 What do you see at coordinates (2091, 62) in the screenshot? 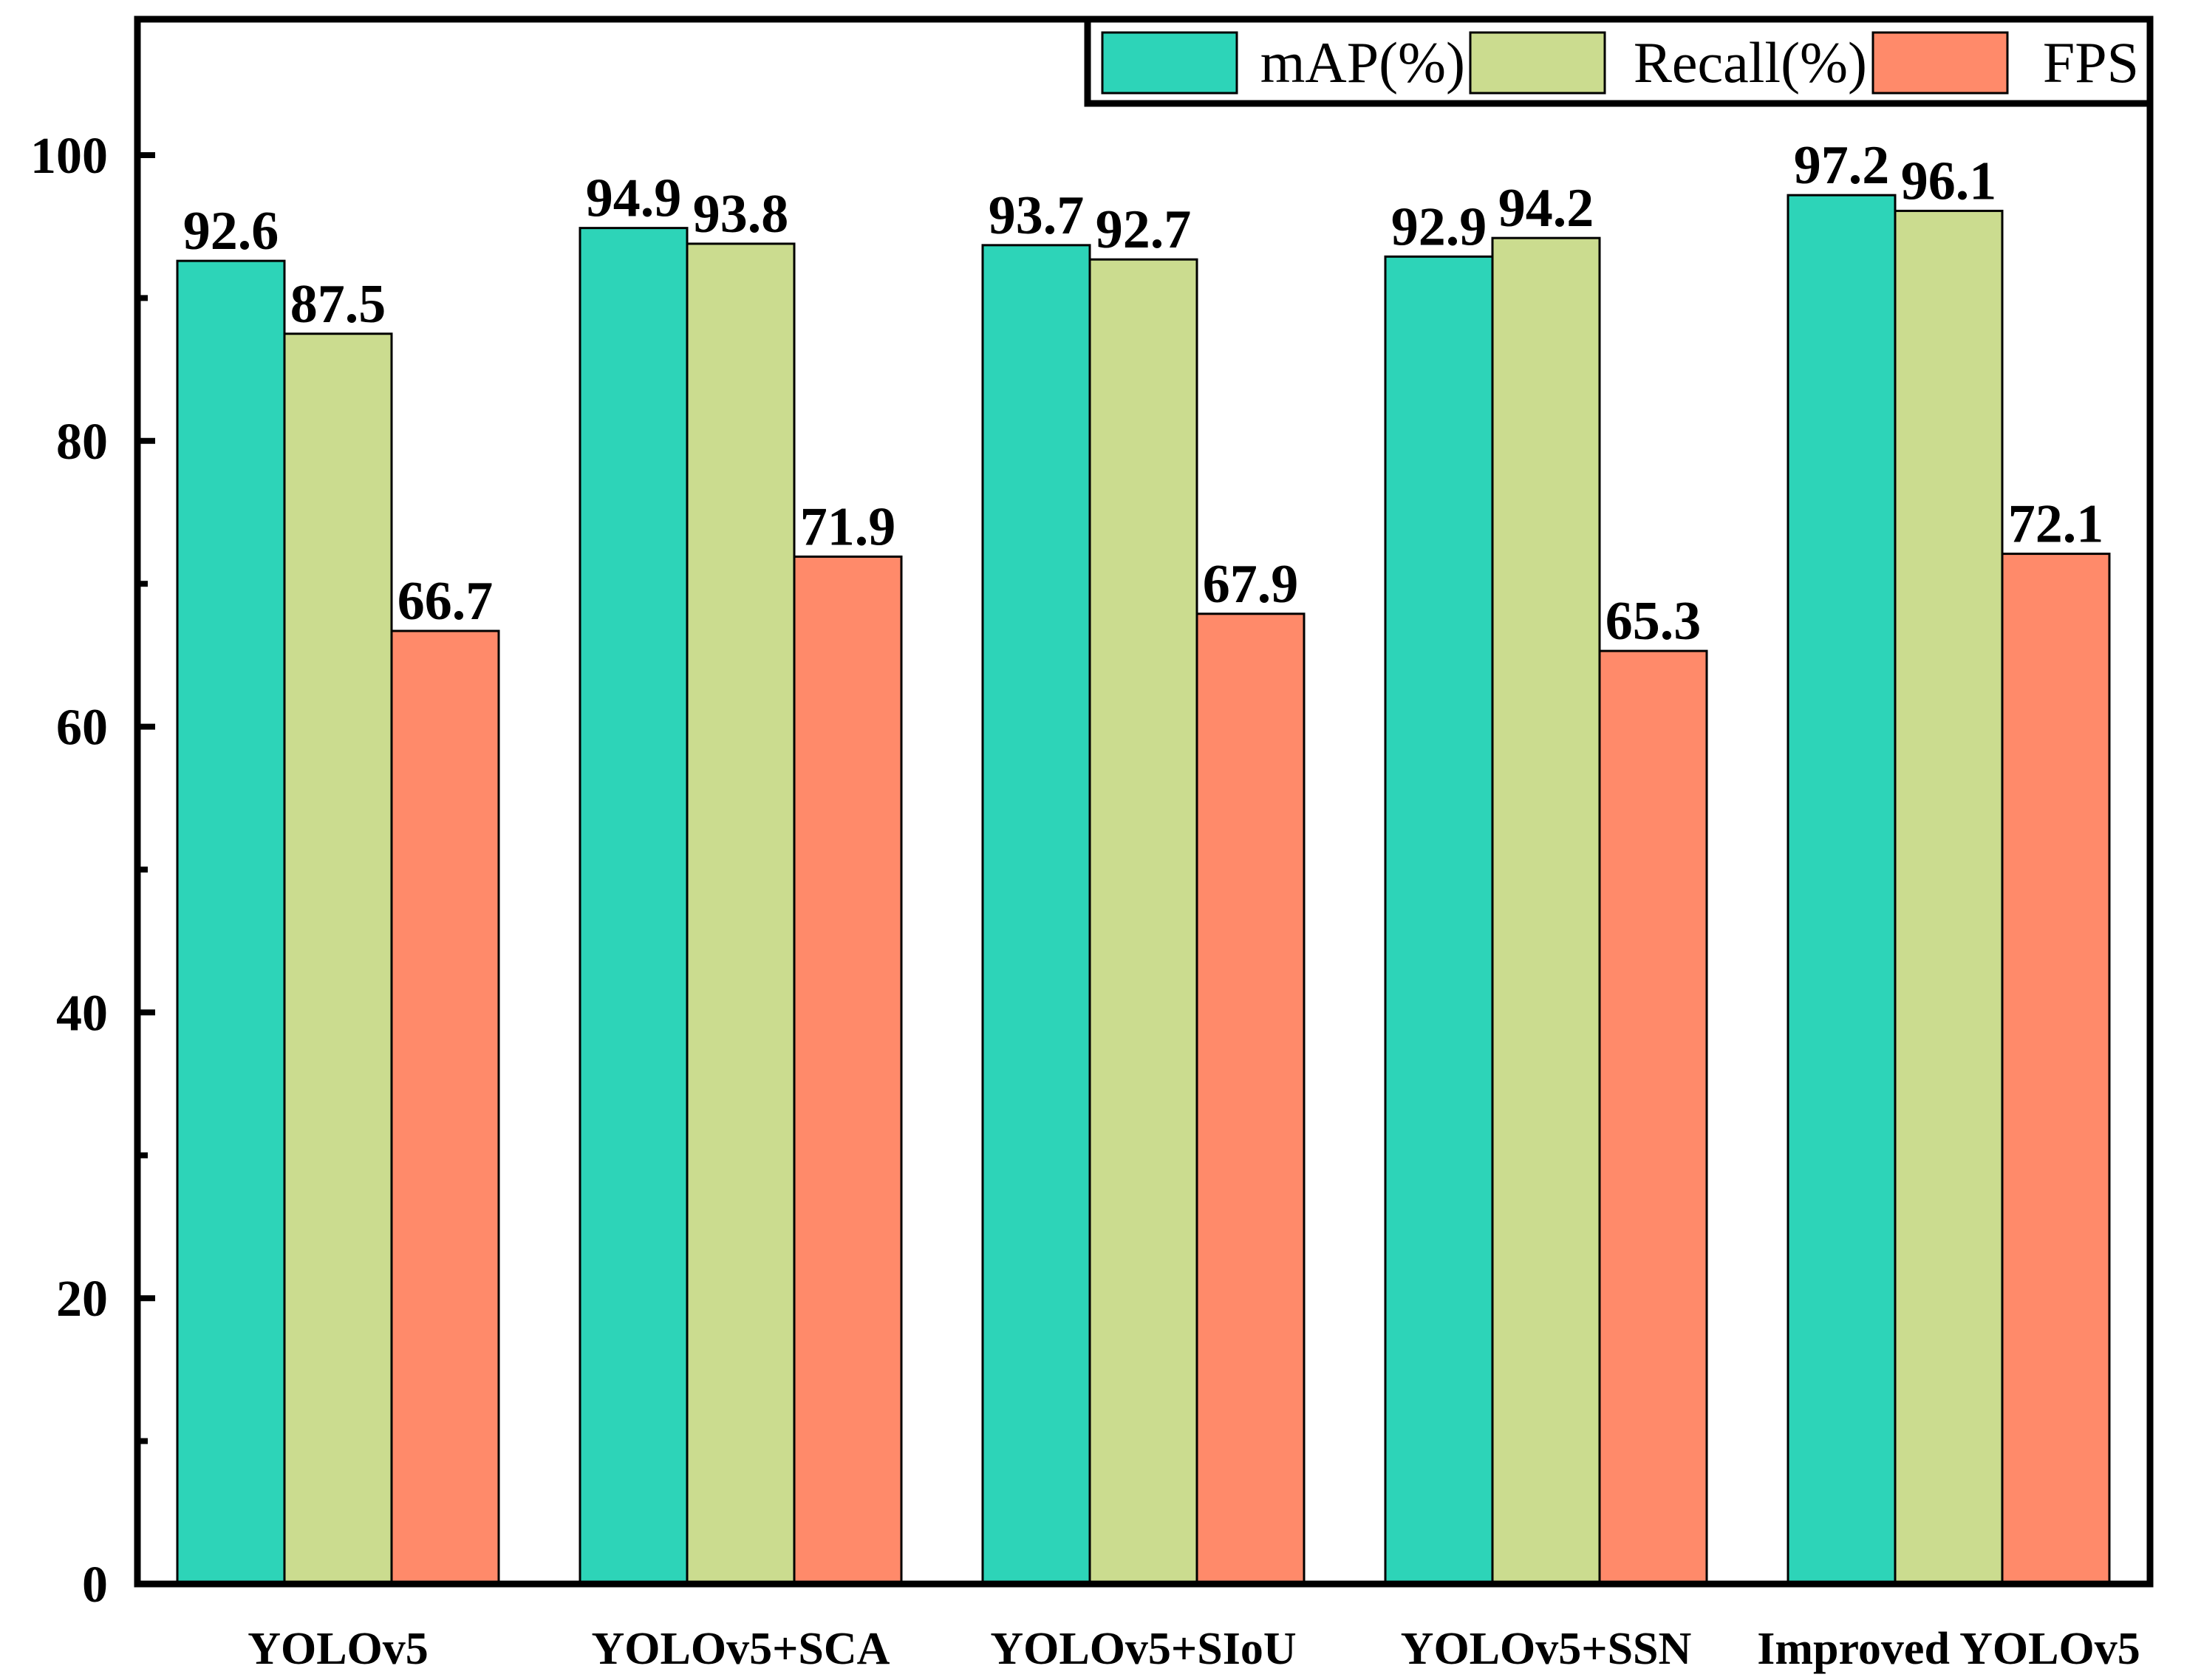
I see `legend-label-3: FPS` at bounding box center [2091, 62].